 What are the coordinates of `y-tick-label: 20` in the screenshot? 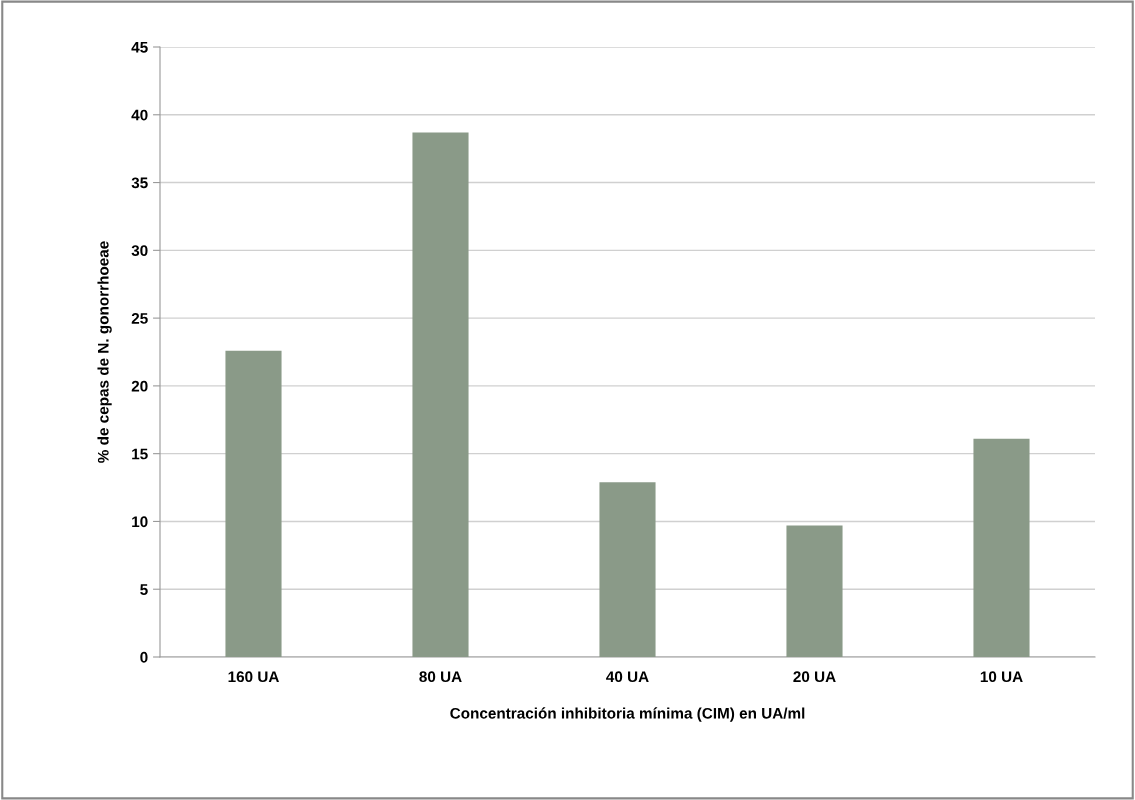 It's located at (139, 386).